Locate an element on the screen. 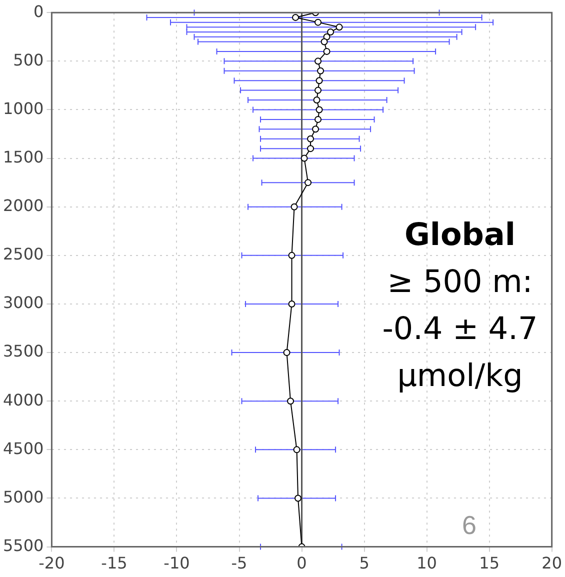 The height and width of the screenshot is (577, 565). x-tick-label: 0 is located at coordinates (301, 563).